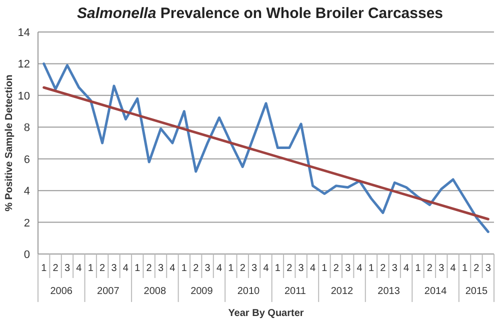  What do you see at coordinates (27, 192) in the screenshot?
I see `y-tick-label: 4` at bounding box center [27, 192].